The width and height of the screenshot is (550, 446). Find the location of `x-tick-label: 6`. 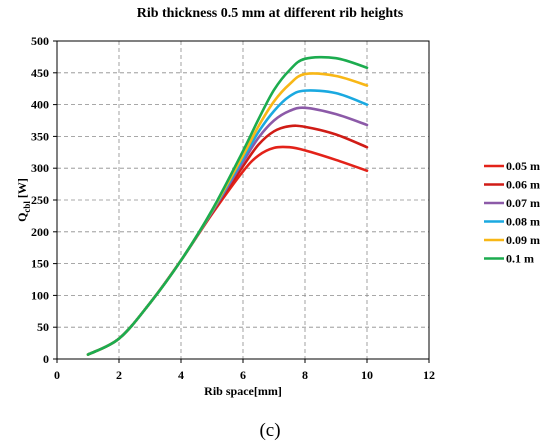

x-tick-label: 6 is located at coordinates (243, 375).